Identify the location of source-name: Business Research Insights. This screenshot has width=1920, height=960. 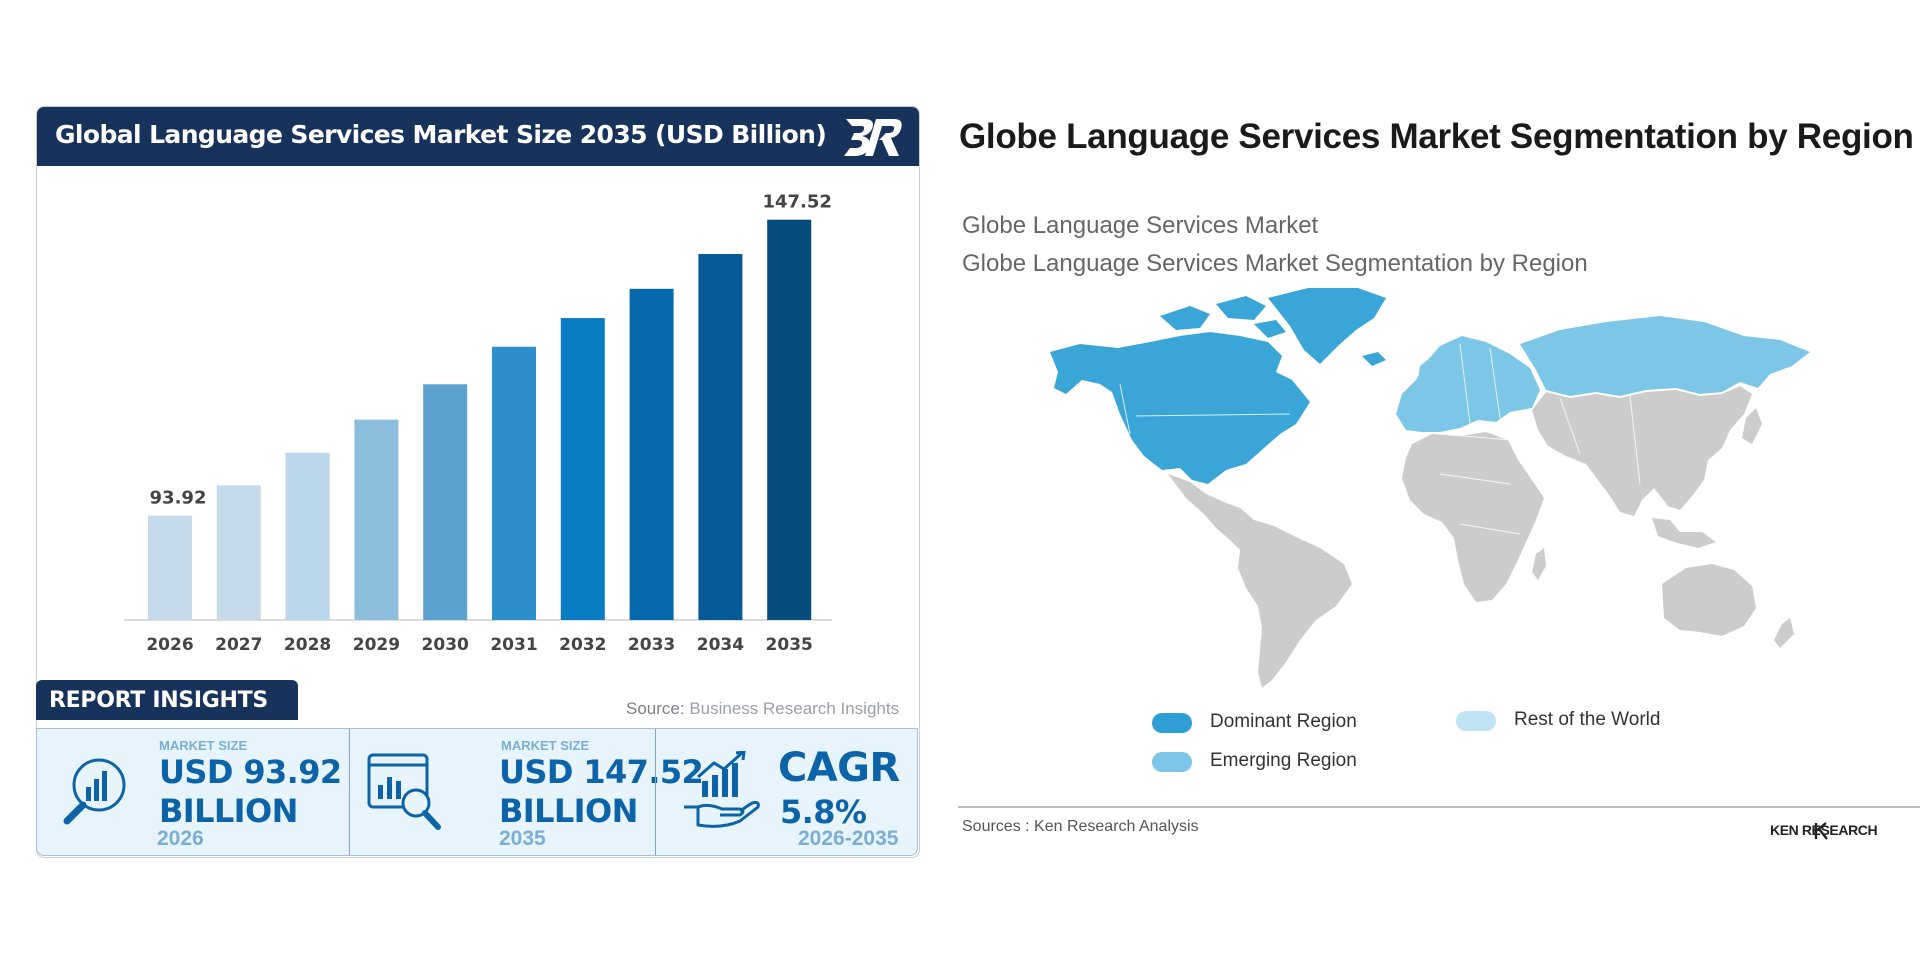
(792, 708).